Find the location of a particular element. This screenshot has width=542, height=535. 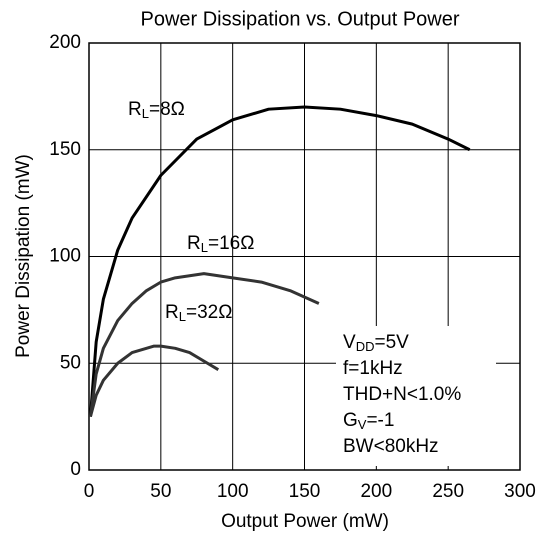

series-label: RL=16Ω is located at coordinates (220, 244).